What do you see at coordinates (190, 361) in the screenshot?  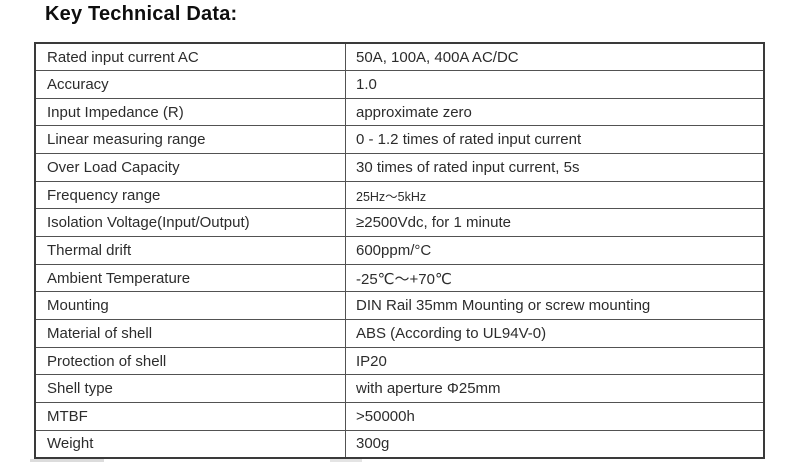 I see `spec-label-cell: Protection of shell` at bounding box center [190, 361].